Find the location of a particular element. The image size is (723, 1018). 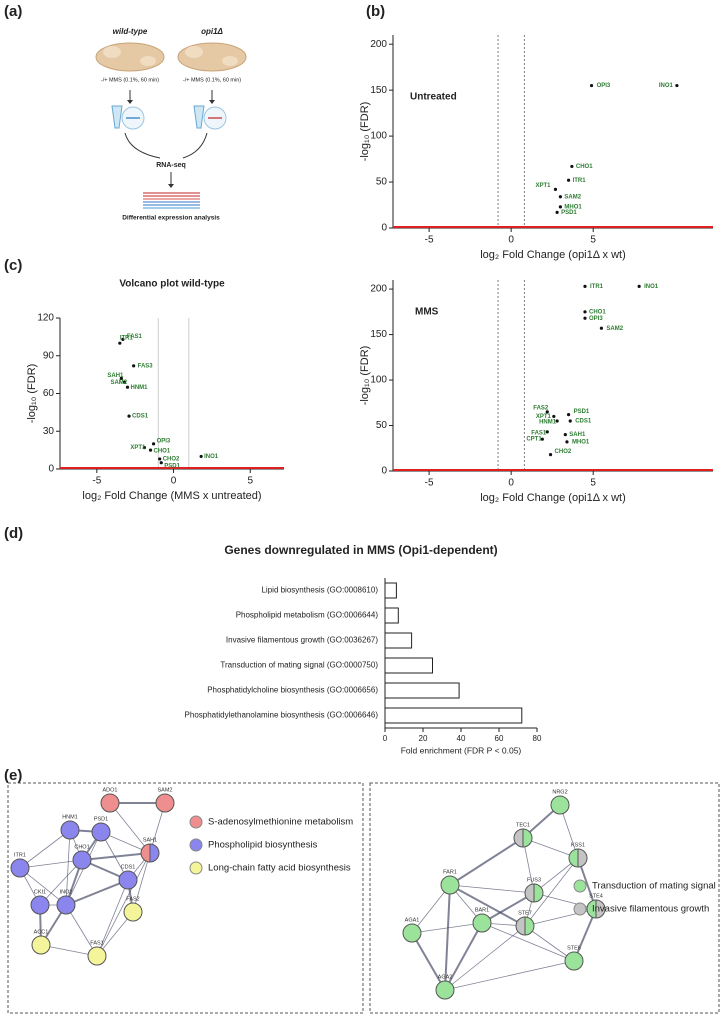

y-tick-label: 120 is located at coordinates (45, 318).